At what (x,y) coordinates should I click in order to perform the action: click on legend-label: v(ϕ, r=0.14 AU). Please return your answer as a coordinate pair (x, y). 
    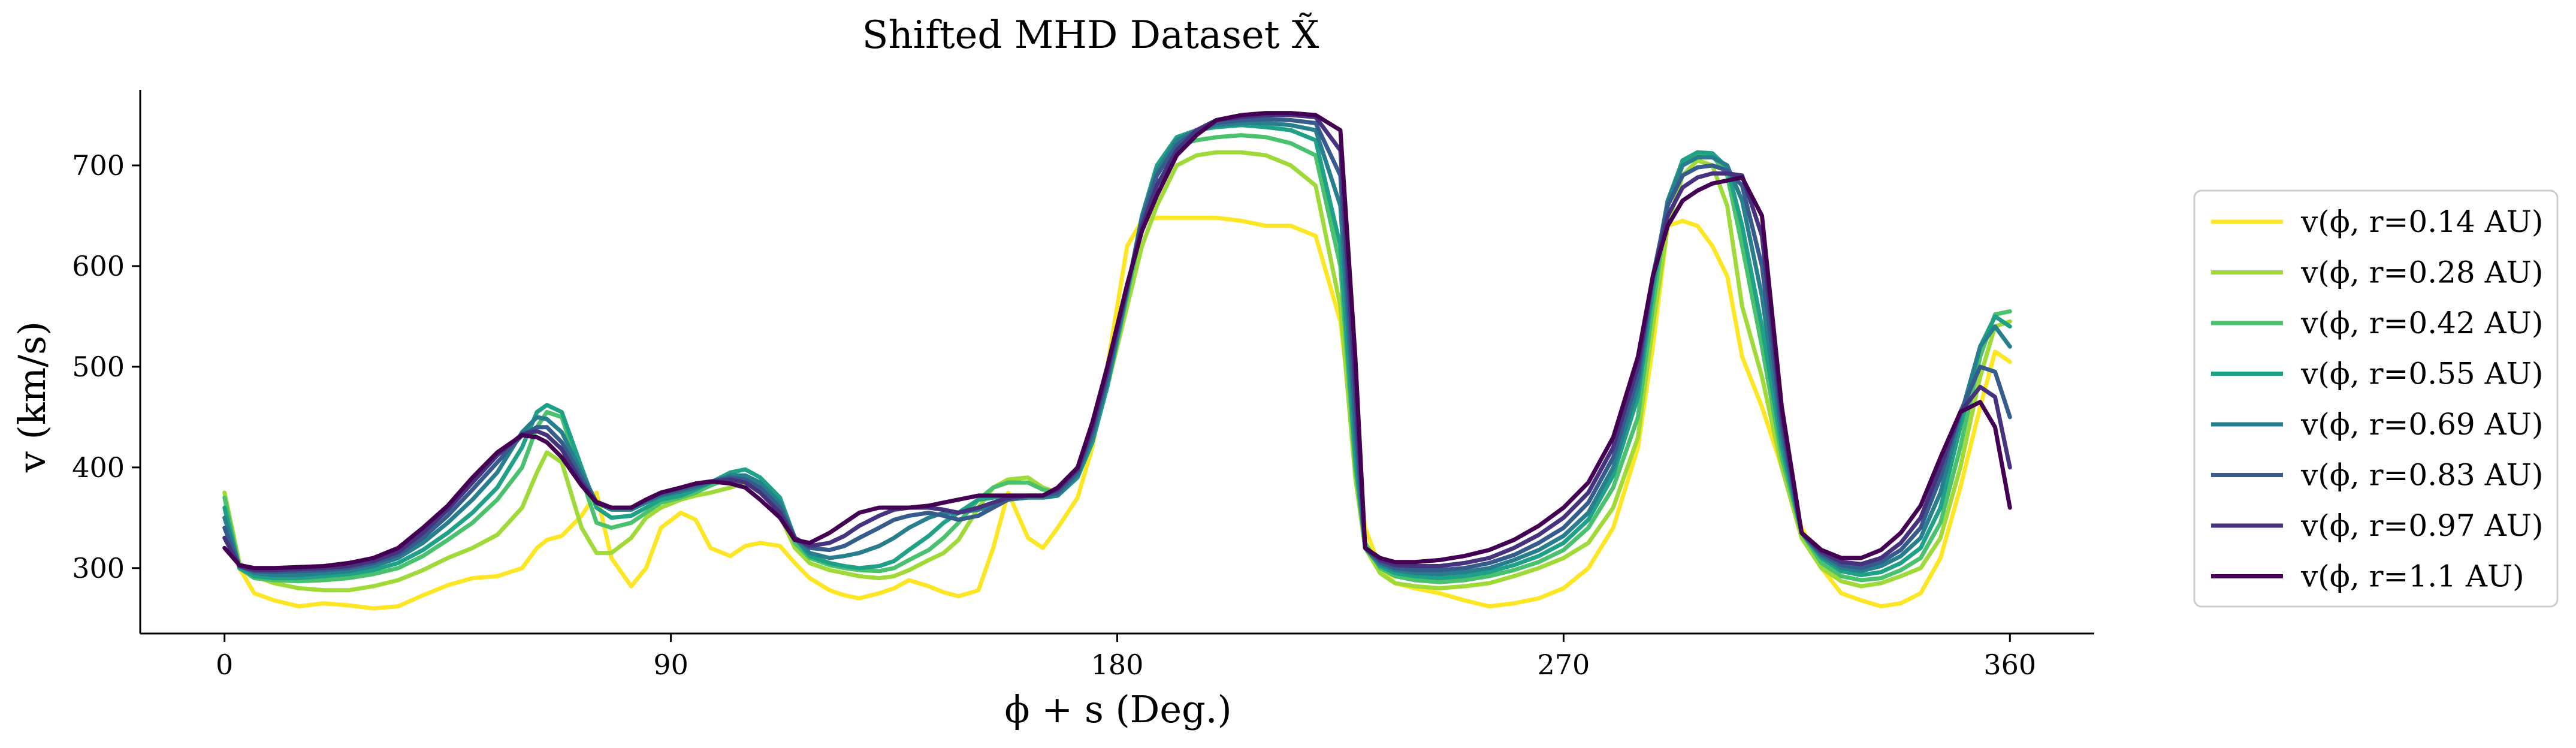
    Looking at the image, I should click on (2421, 221).